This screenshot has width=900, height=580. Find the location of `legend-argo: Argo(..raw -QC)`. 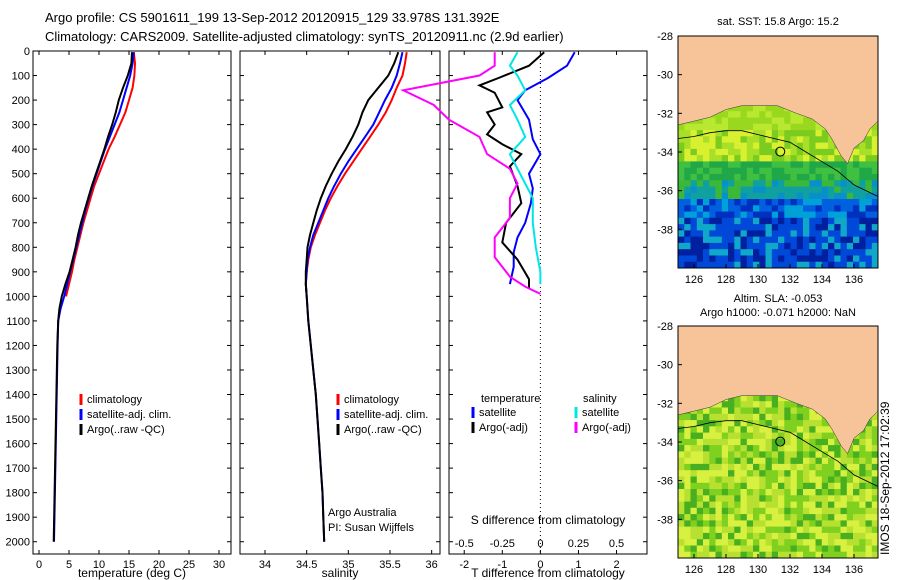

legend-argo: Argo(..raw -QC) is located at coordinates (126, 430).